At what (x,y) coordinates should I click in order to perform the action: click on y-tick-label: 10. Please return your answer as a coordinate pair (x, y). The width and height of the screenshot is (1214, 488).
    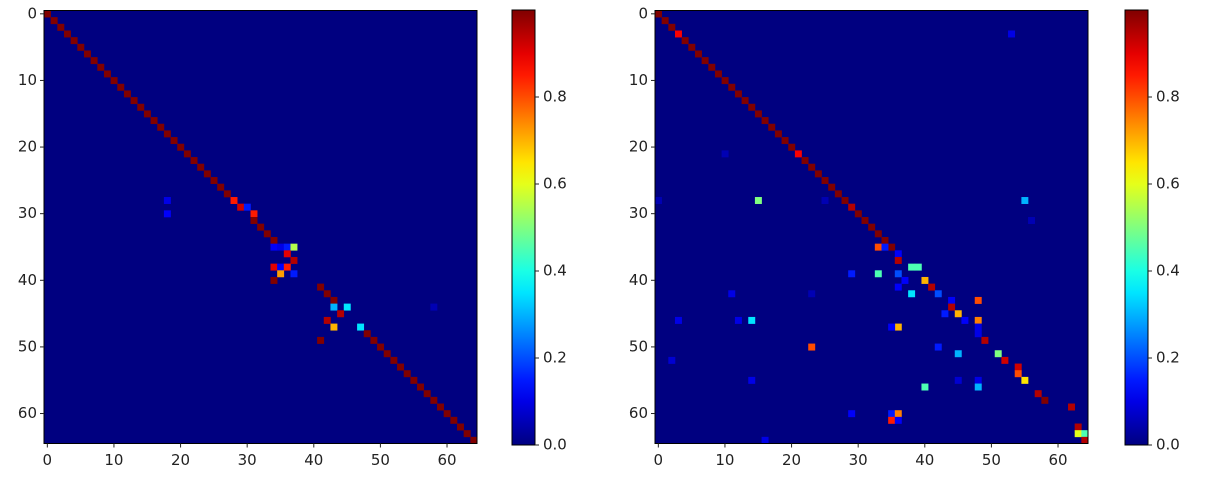
    Looking at the image, I should click on (638, 80).